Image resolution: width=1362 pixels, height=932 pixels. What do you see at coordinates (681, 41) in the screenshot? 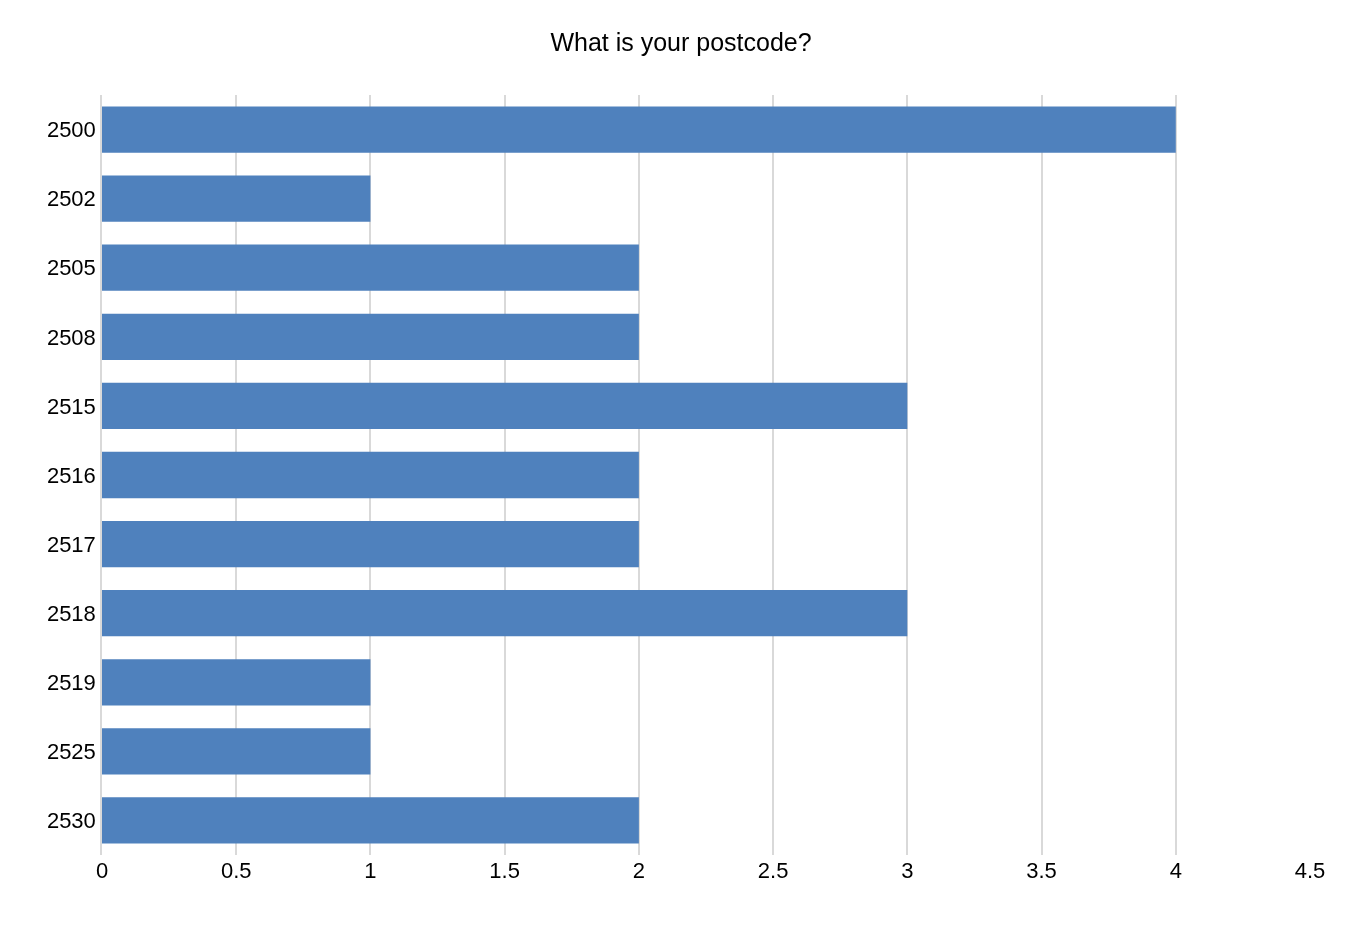
I see `chart-title: What is your postcode?` at bounding box center [681, 41].